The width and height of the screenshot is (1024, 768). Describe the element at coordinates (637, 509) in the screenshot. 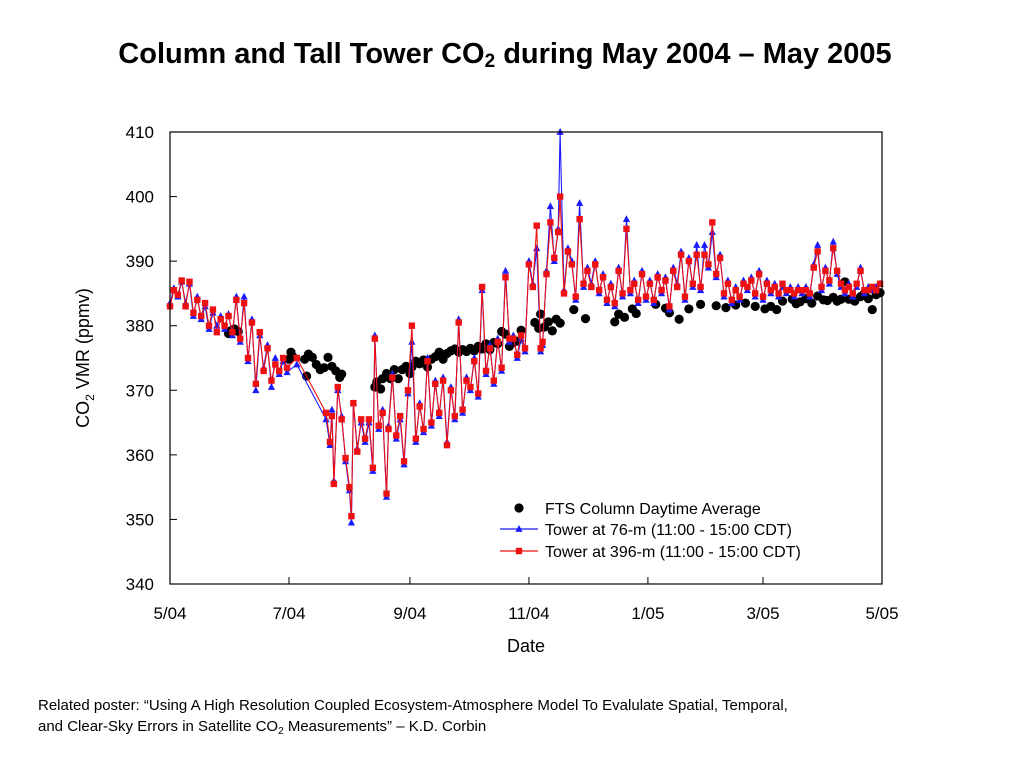

I see `legend-entry-circle: FTS Column Daytime Average` at that location.